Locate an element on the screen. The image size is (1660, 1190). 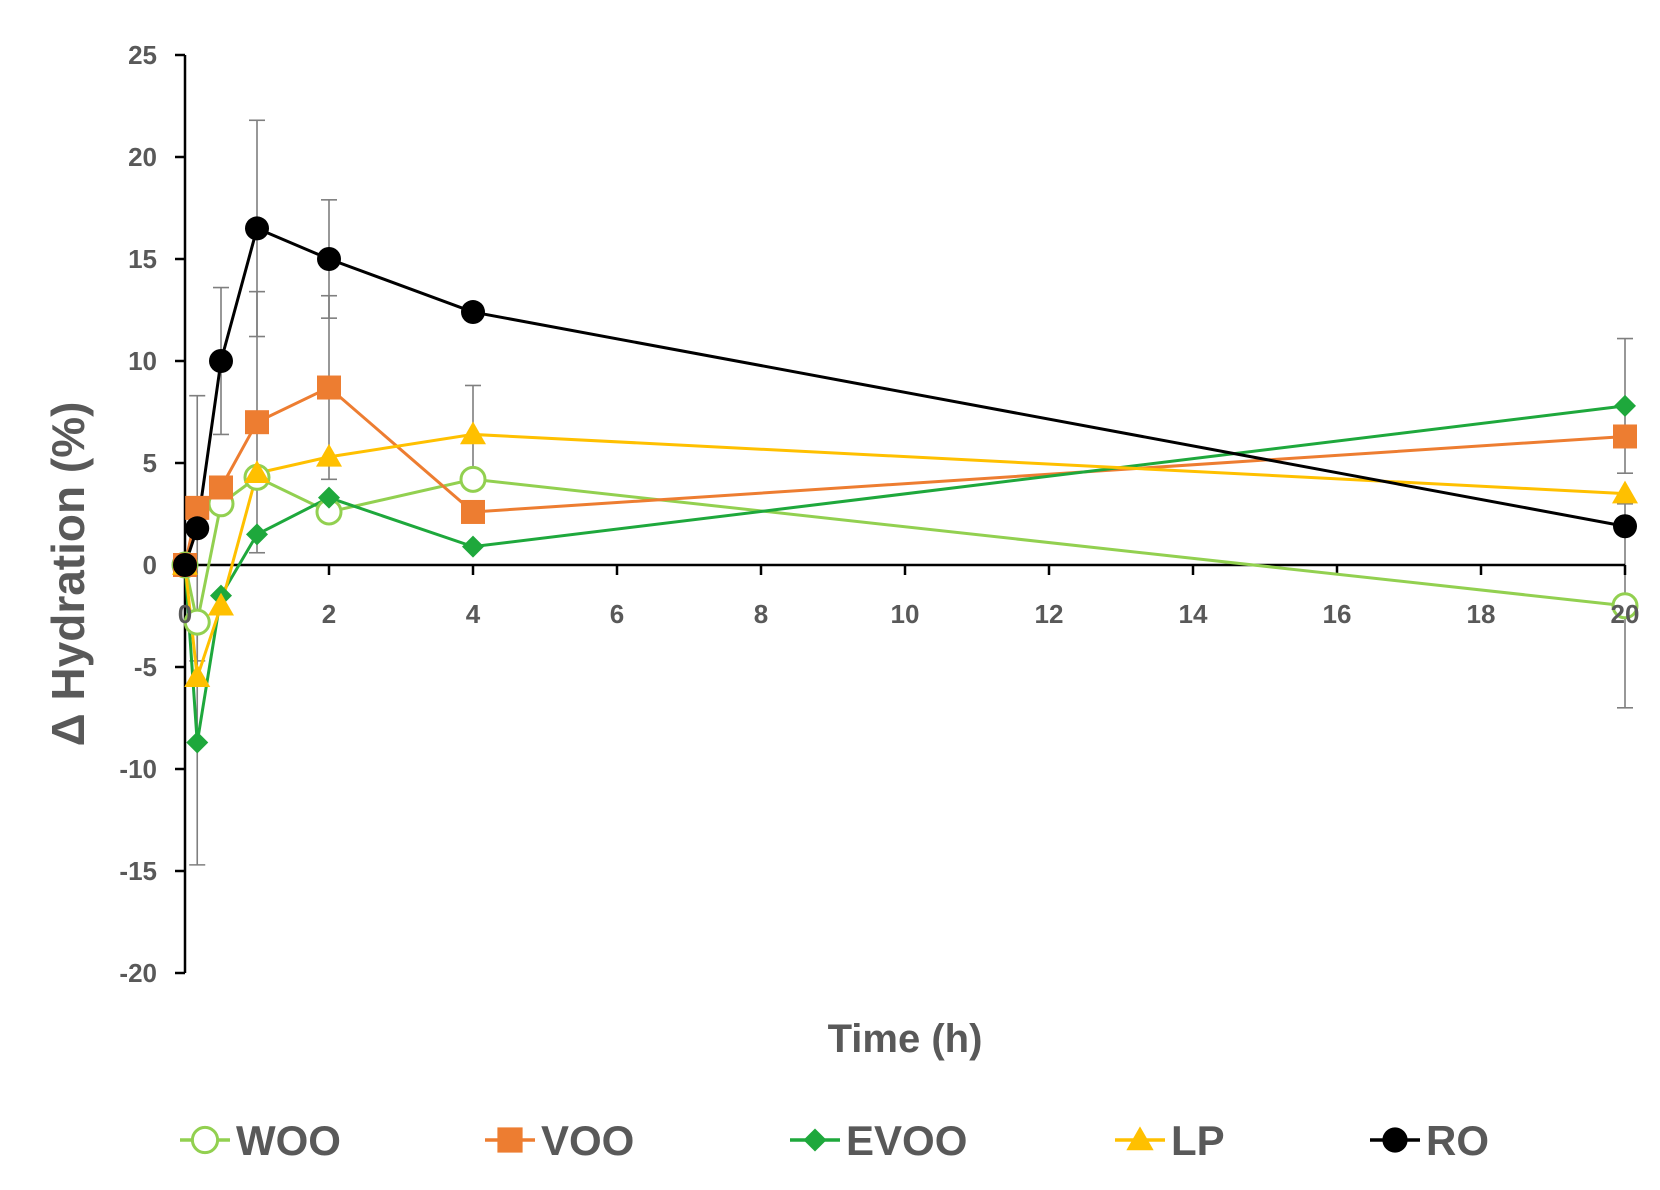
y-tick-label: 20 is located at coordinates (142, 157).